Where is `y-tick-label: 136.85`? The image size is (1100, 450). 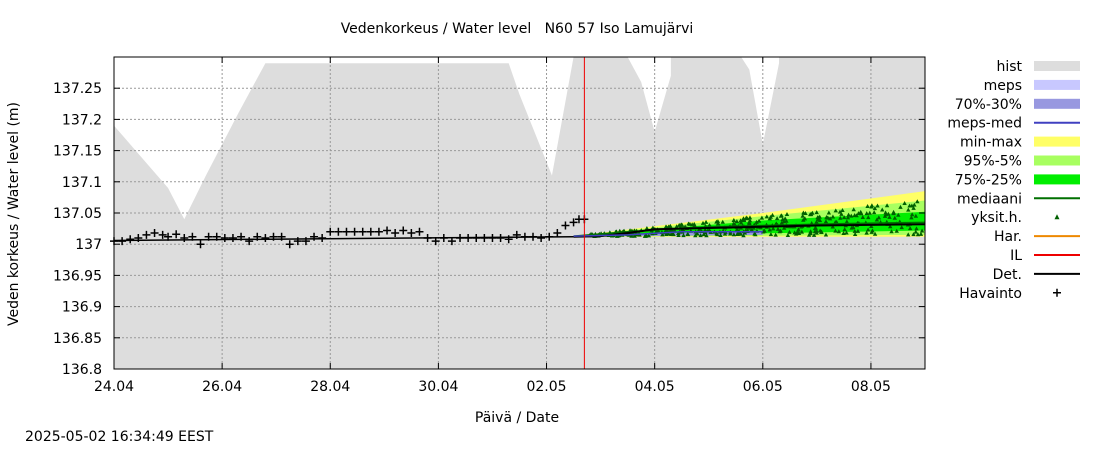 y-tick-label: 136.85 is located at coordinates (77, 339).